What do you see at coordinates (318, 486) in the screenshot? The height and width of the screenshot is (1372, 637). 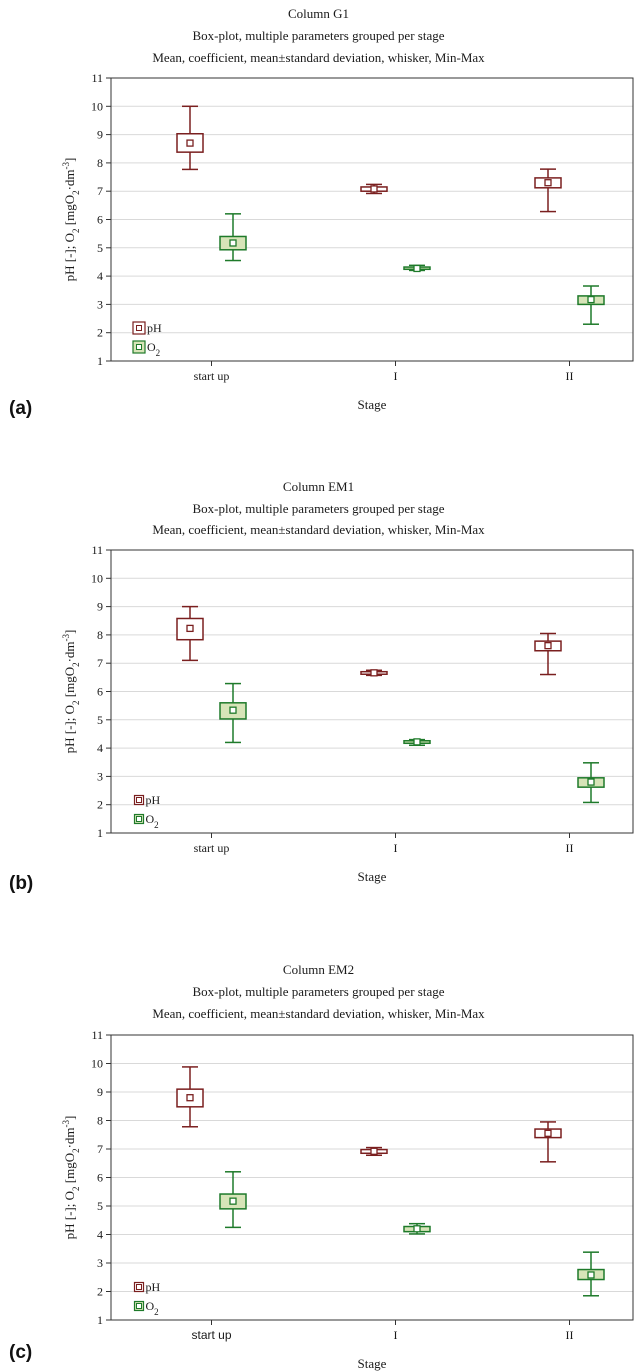 I see `chart-title: Column EM1` at bounding box center [318, 486].